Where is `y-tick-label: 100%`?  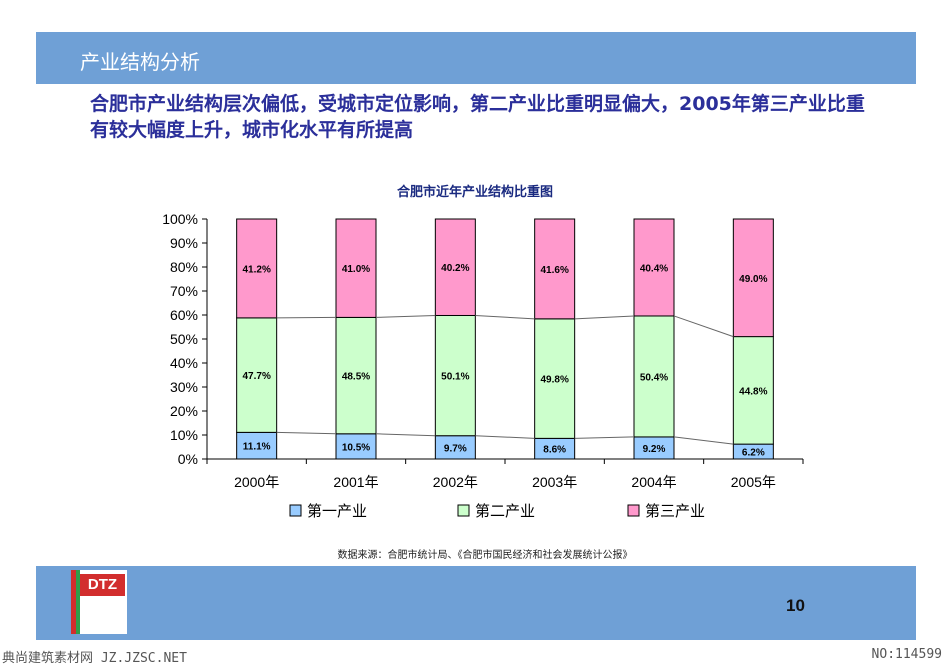 y-tick-label: 100% is located at coordinates (180, 219).